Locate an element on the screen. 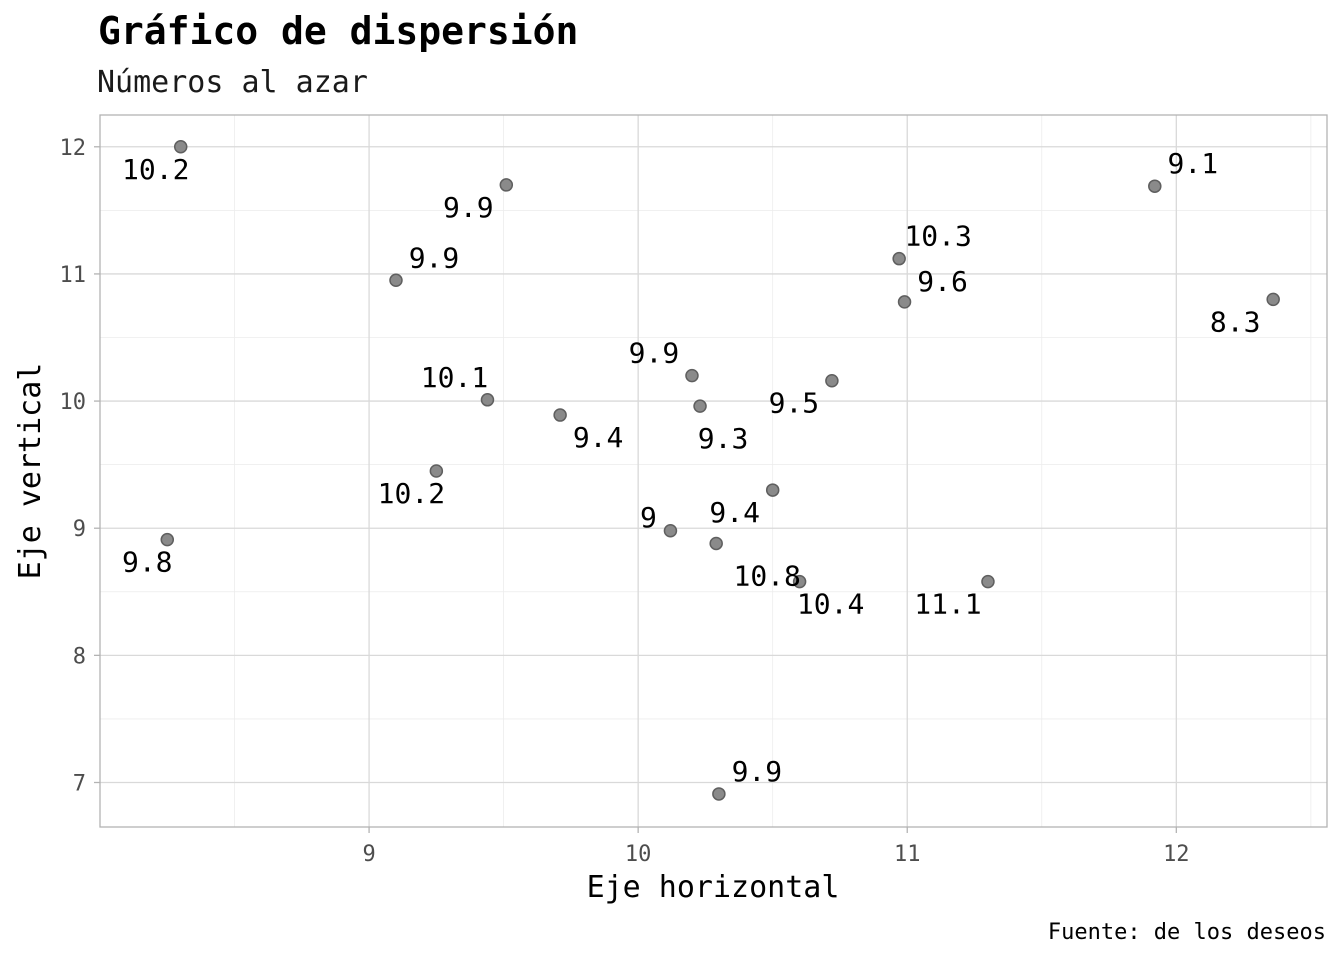 The height and width of the screenshot is (960, 1344). data-point-label: 9.6 is located at coordinates (942, 281).